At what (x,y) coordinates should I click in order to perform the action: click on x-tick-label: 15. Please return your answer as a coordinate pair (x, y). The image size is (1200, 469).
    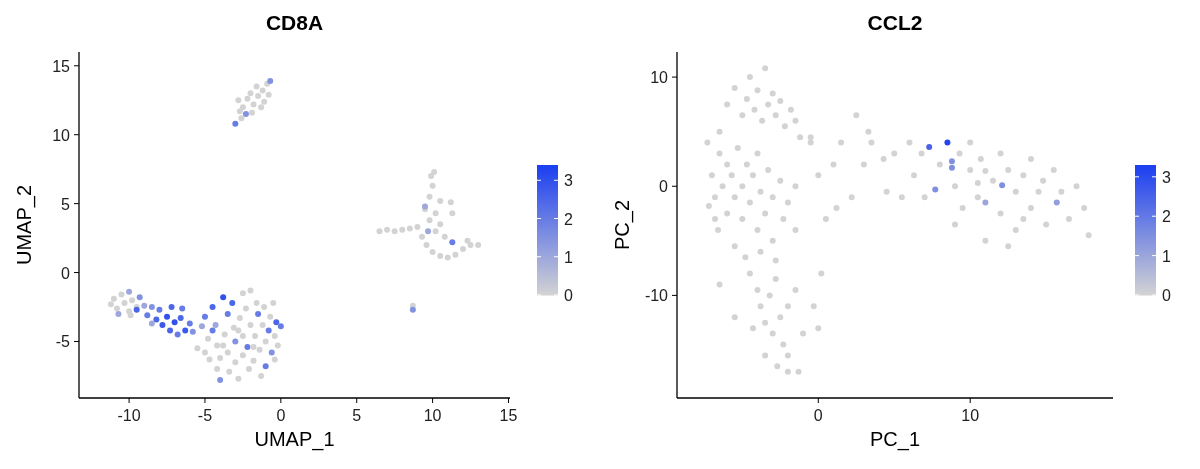
    Looking at the image, I should click on (508, 415).